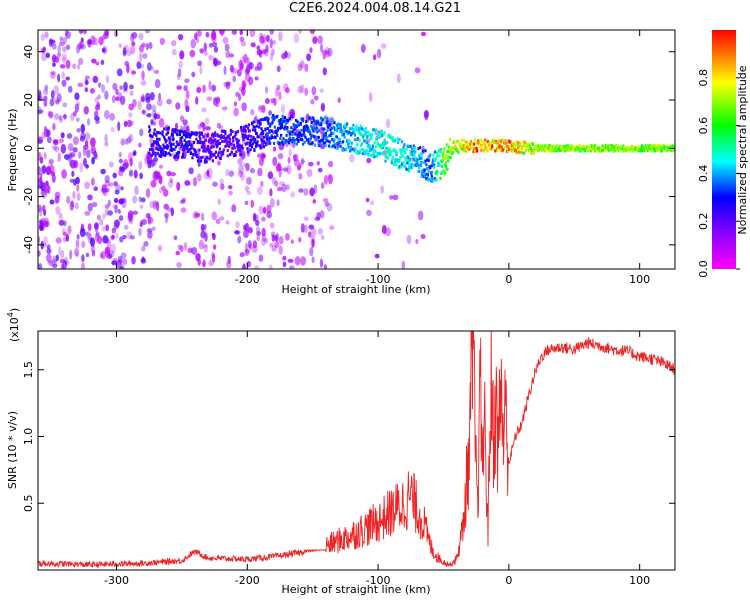 The image size is (750, 600). Describe the element at coordinates (247, 580) in the screenshot. I see `snr-x-tick-label: -200` at that location.